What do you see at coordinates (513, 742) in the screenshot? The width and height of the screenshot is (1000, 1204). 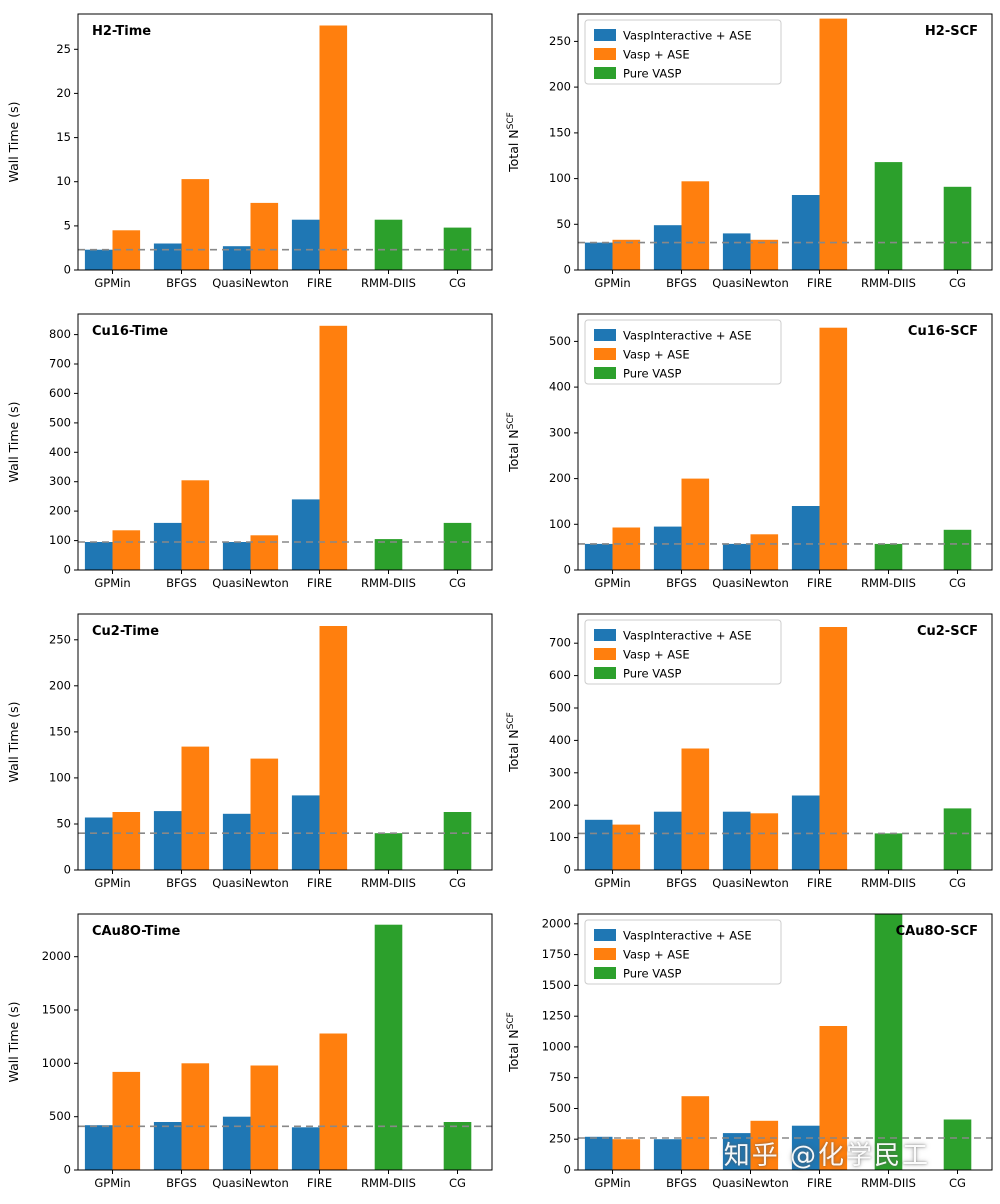 I see `y-axis-label: Total NSCF` at bounding box center [513, 742].